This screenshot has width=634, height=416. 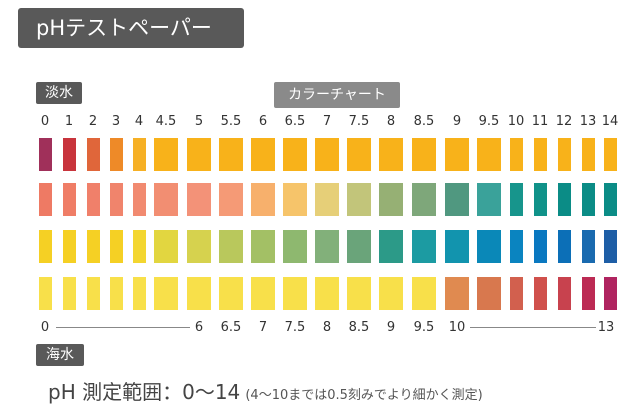 What do you see at coordinates (295, 121) in the screenshot?
I see `ph-tick-label: 6.5` at bounding box center [295, 121].